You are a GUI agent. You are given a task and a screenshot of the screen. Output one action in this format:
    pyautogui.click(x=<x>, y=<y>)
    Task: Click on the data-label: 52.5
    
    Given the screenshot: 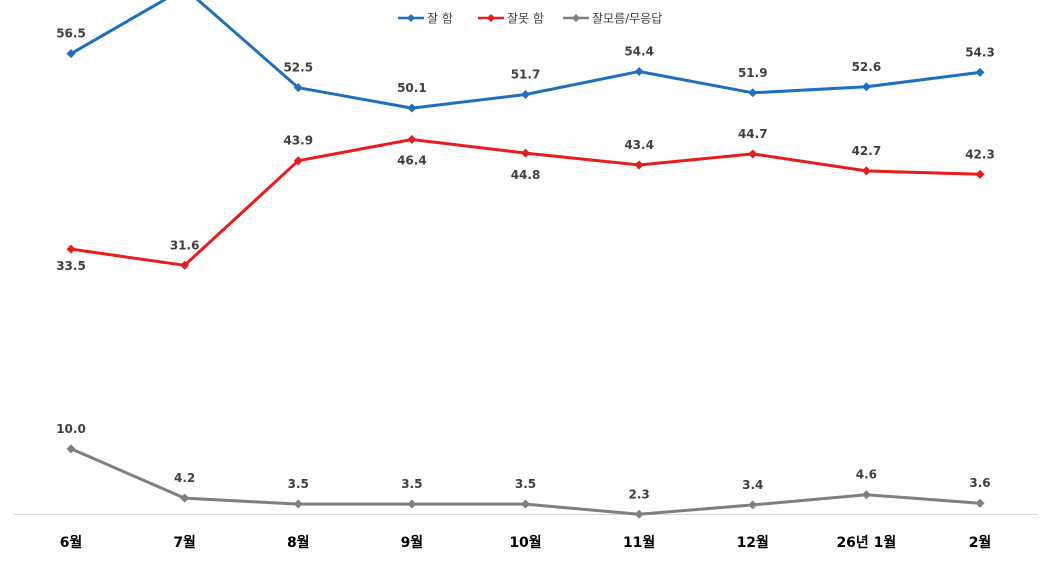 What is the action you would take?
    pyautogui.click(x=298, y=68)
    